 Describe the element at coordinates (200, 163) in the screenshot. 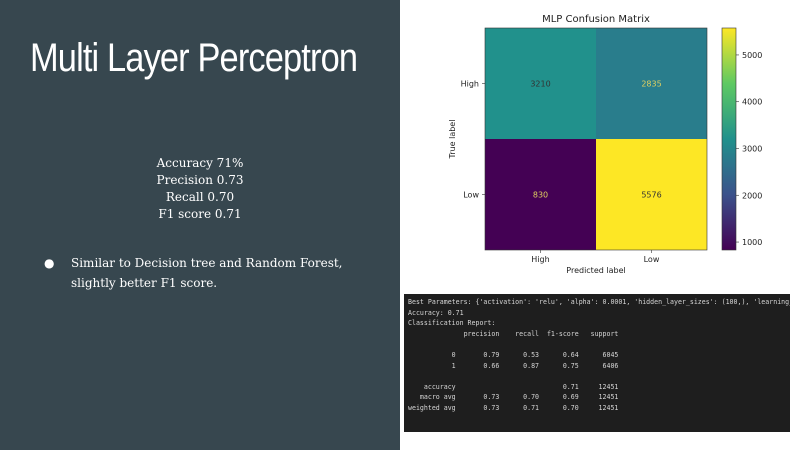

I see `metric-line: Accuracy 71%` at that location.